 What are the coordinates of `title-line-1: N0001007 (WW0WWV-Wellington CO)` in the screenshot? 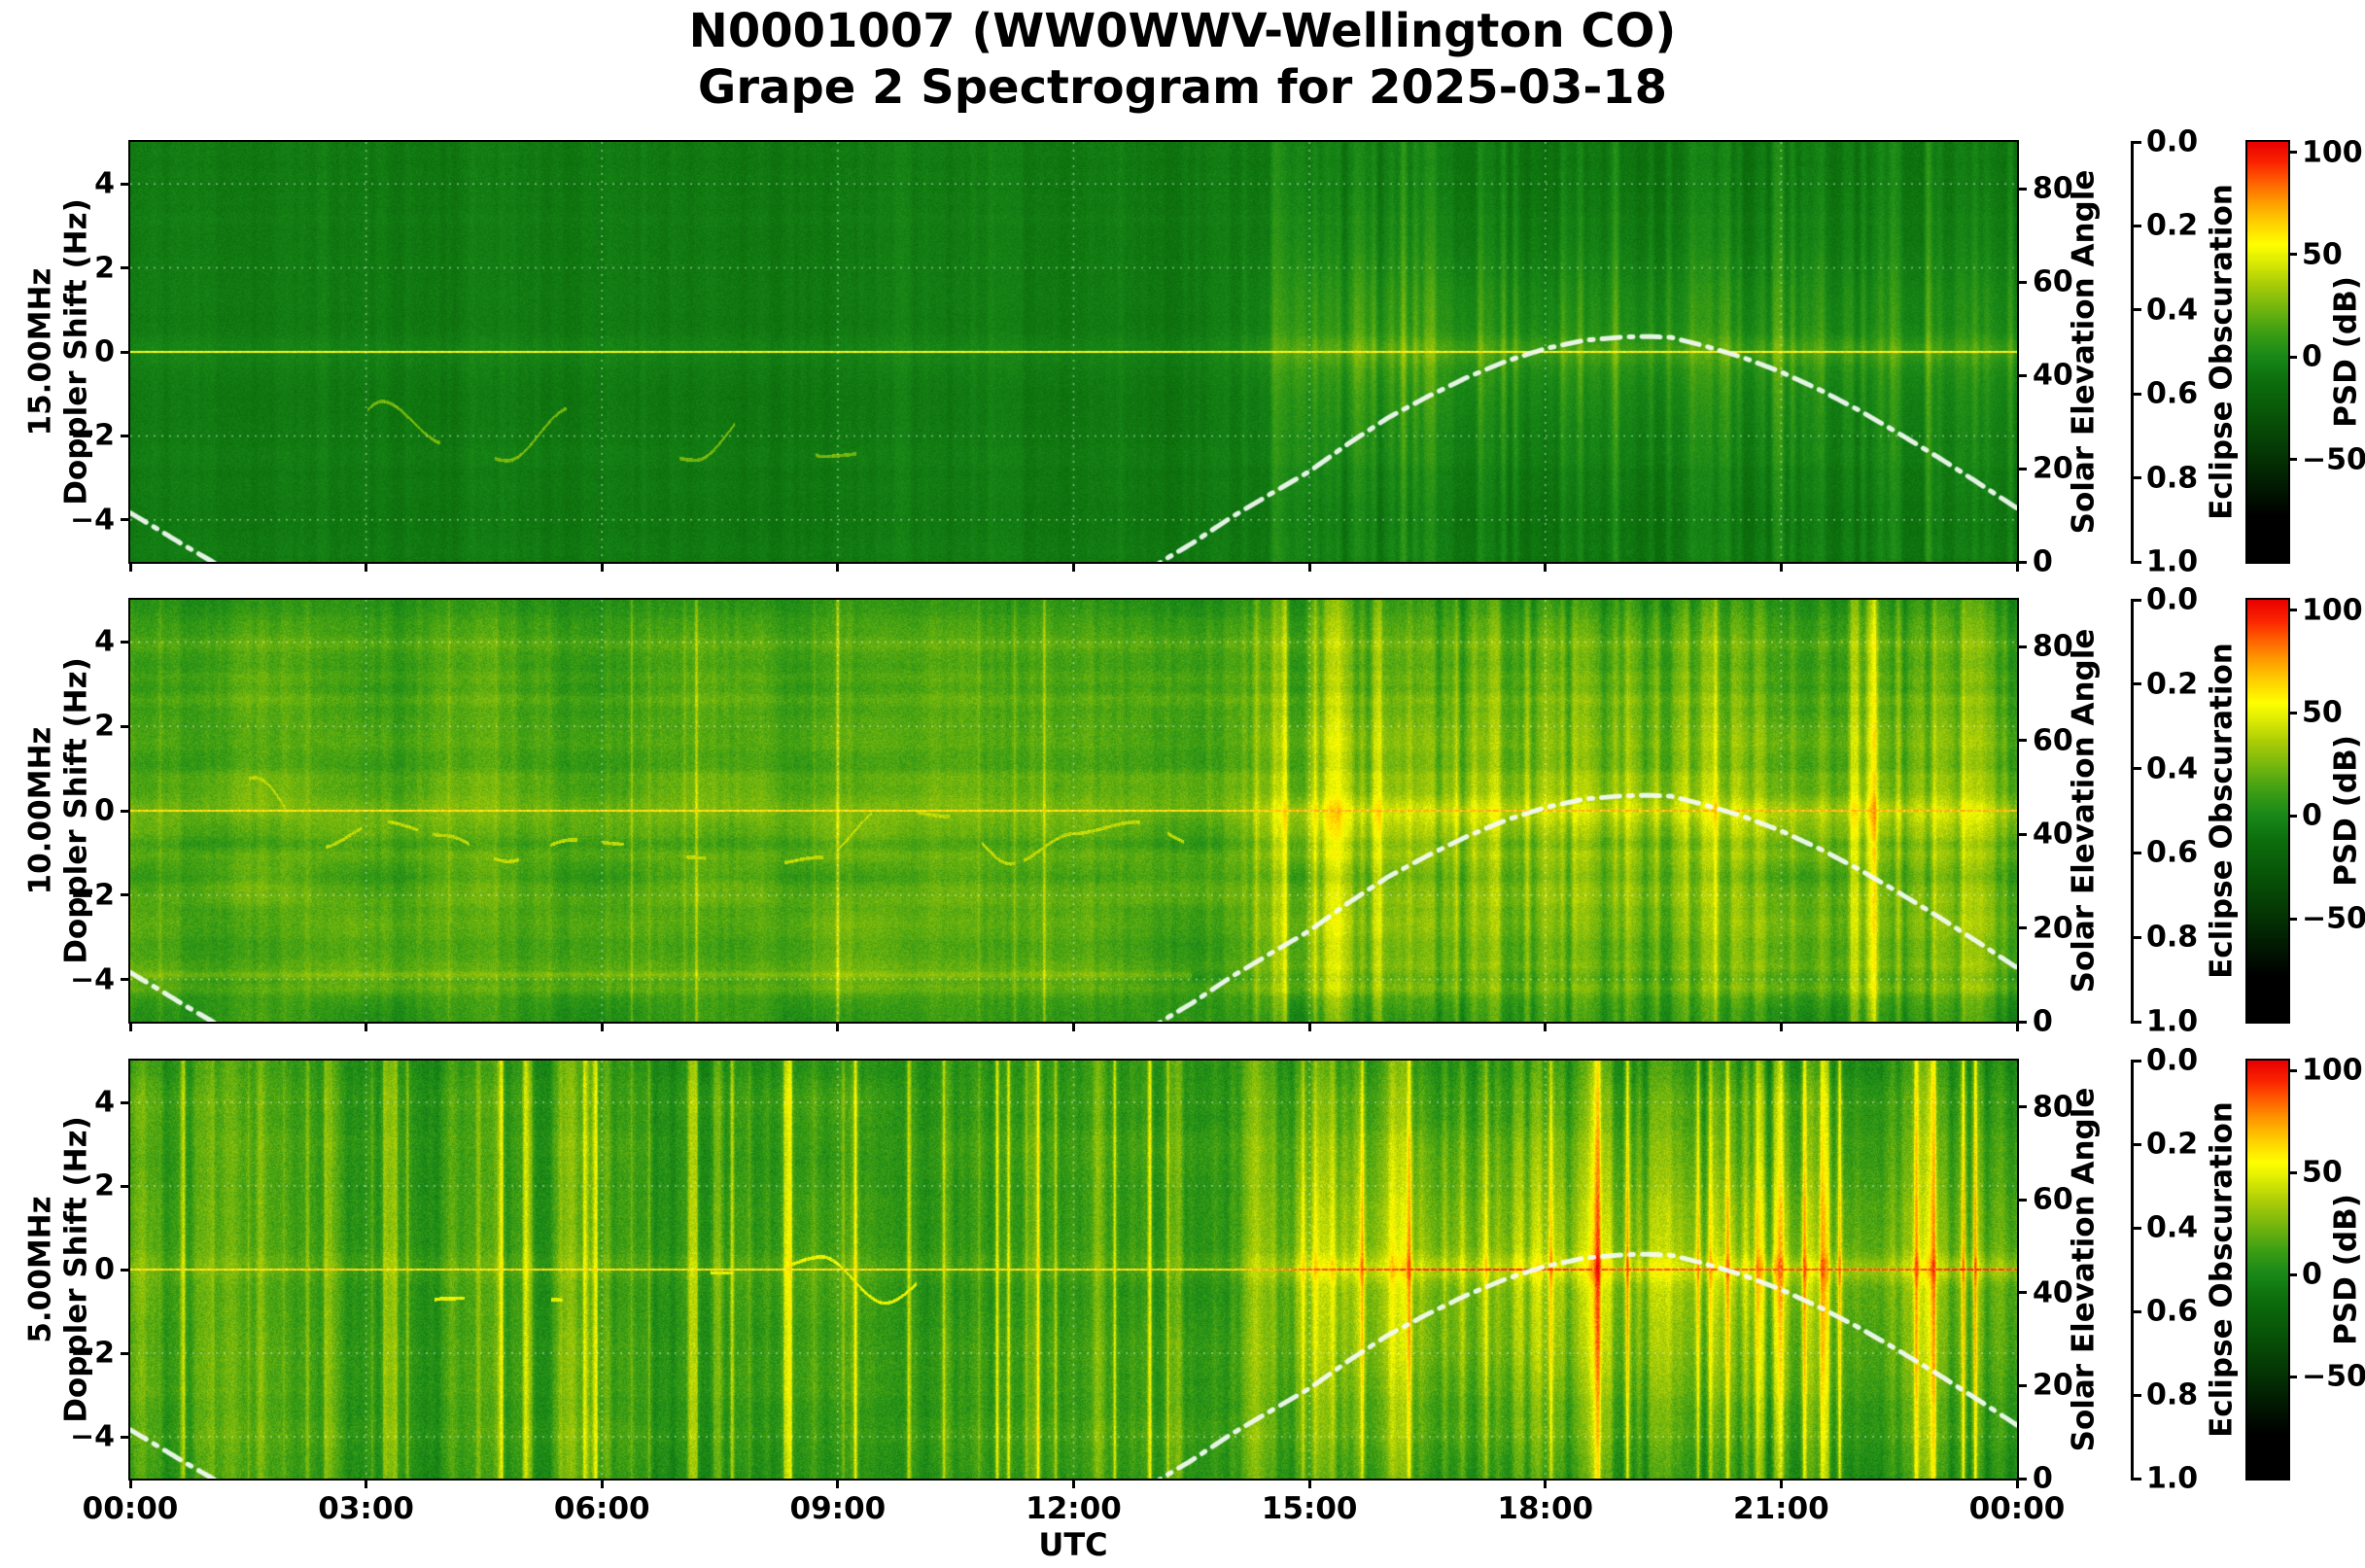 It's located at (1182, 31).